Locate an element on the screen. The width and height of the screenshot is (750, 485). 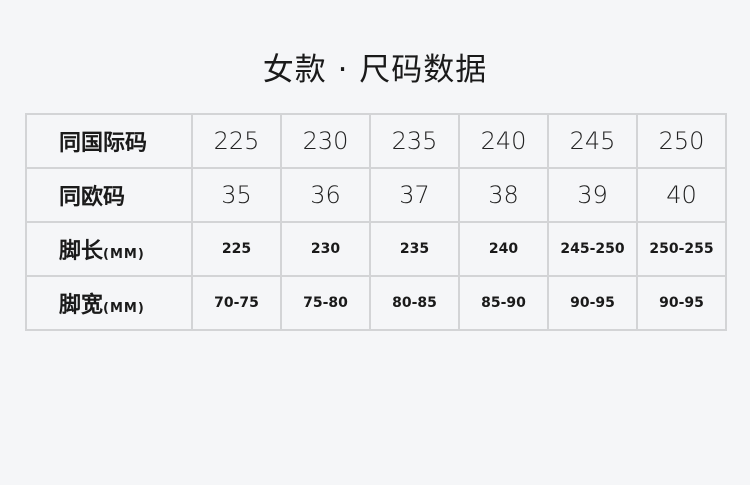
table-cell: 38 is located at coordinates (503, 195).